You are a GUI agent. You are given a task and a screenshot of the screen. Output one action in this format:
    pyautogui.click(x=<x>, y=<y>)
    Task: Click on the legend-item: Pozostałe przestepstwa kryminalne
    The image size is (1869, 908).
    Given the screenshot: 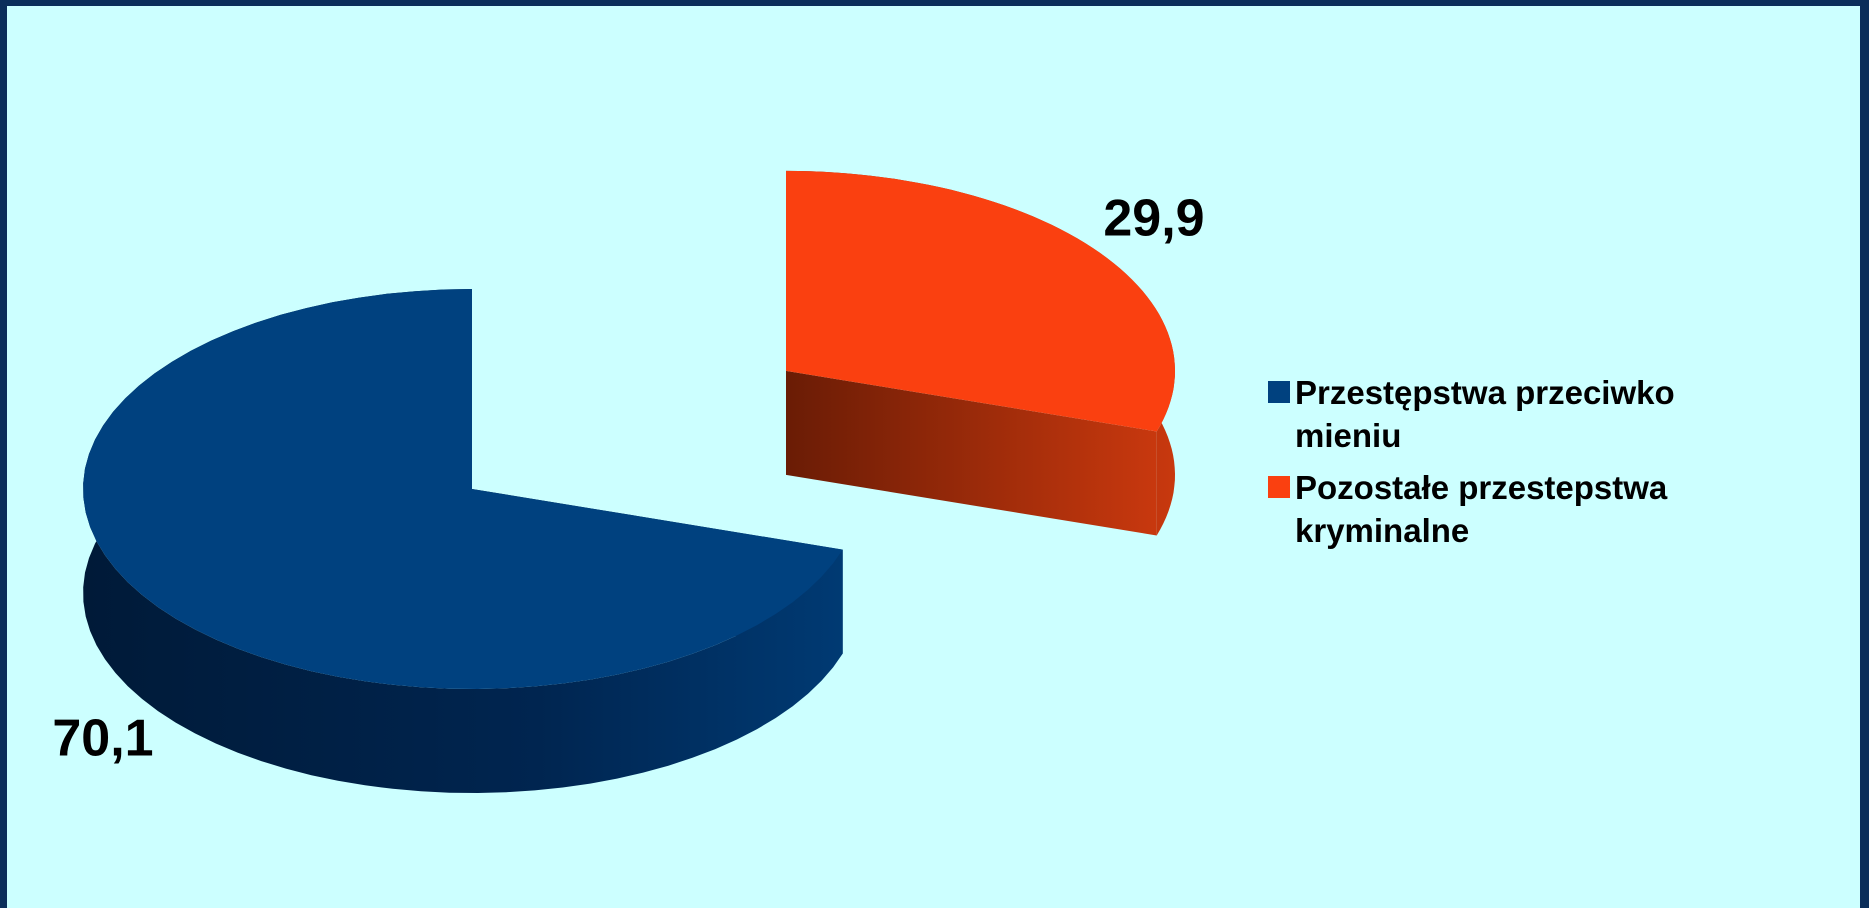 What is the action you would take?
    pyautogui.click(x=1491, y=509)
    